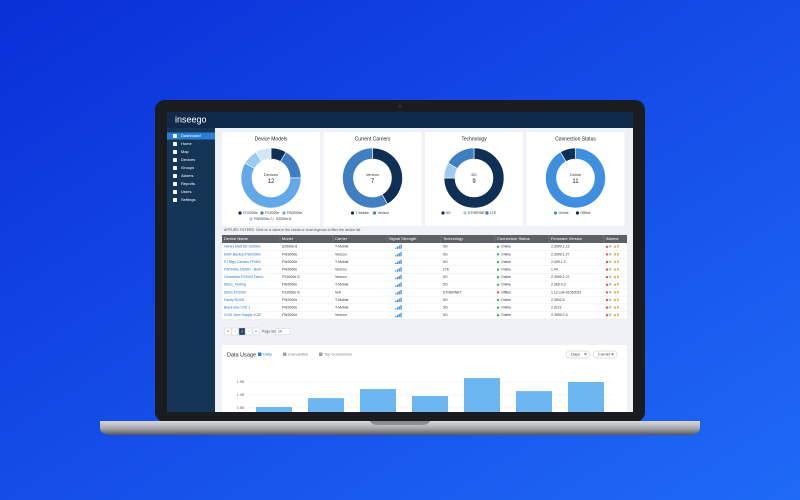 This screenshot has width=800, height=500. Describe the element at coordinates (373, 182) in the screenshot. I see `donut-center-value: 7` at that location.